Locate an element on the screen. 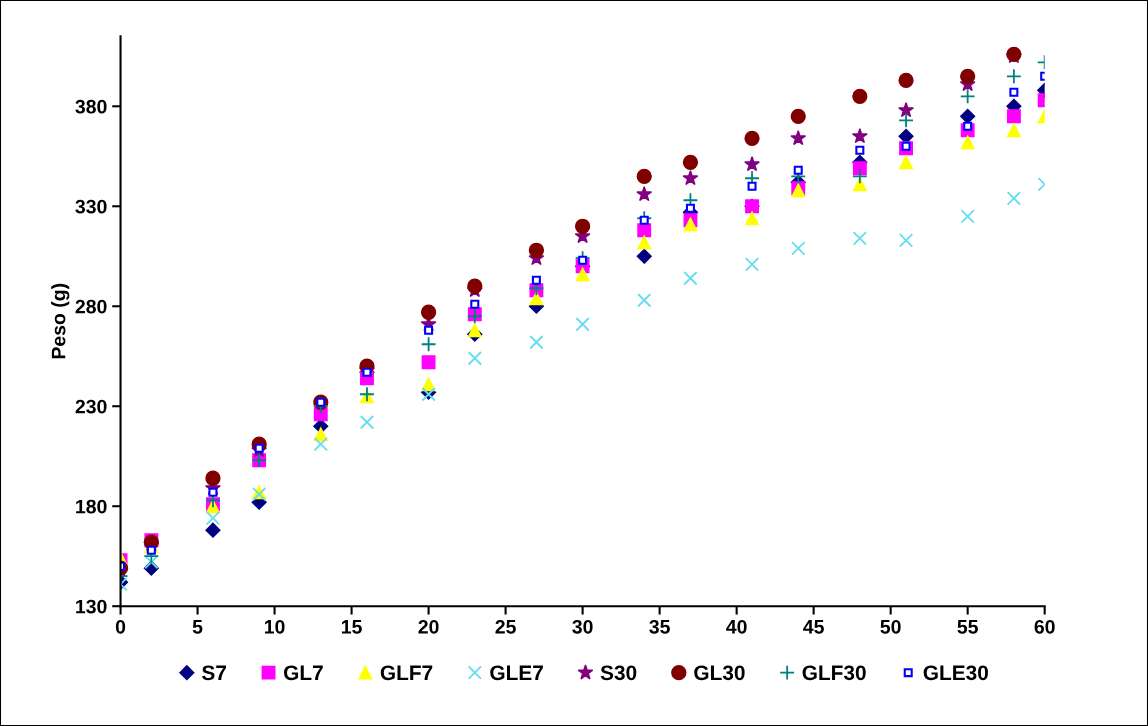  legend-label: GL30 is located at coordinates (719, 673).